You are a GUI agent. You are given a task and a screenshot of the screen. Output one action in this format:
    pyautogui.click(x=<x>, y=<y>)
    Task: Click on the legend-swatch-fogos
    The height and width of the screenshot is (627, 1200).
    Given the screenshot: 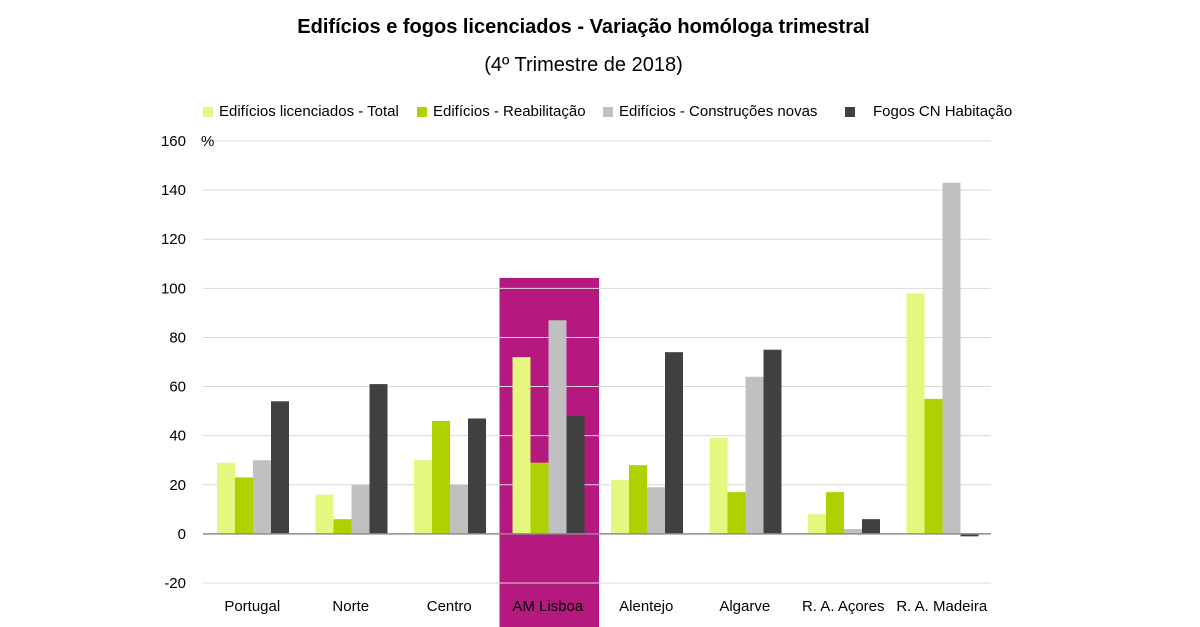 What is the action you would take?
    pyautogui.click(x=850, y=112)
    